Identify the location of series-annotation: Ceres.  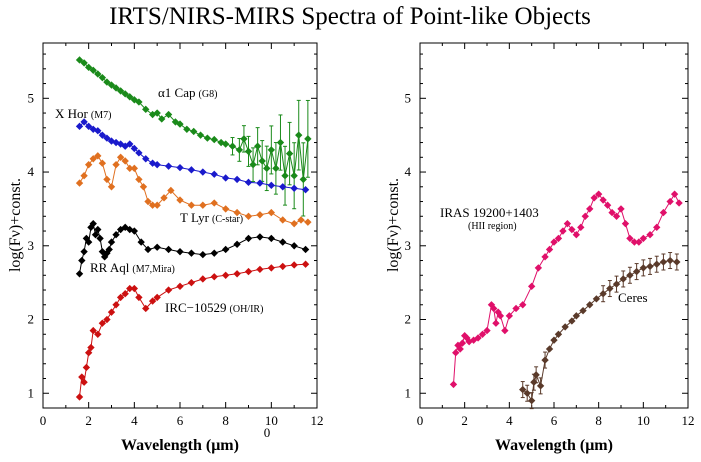
(633, 297).